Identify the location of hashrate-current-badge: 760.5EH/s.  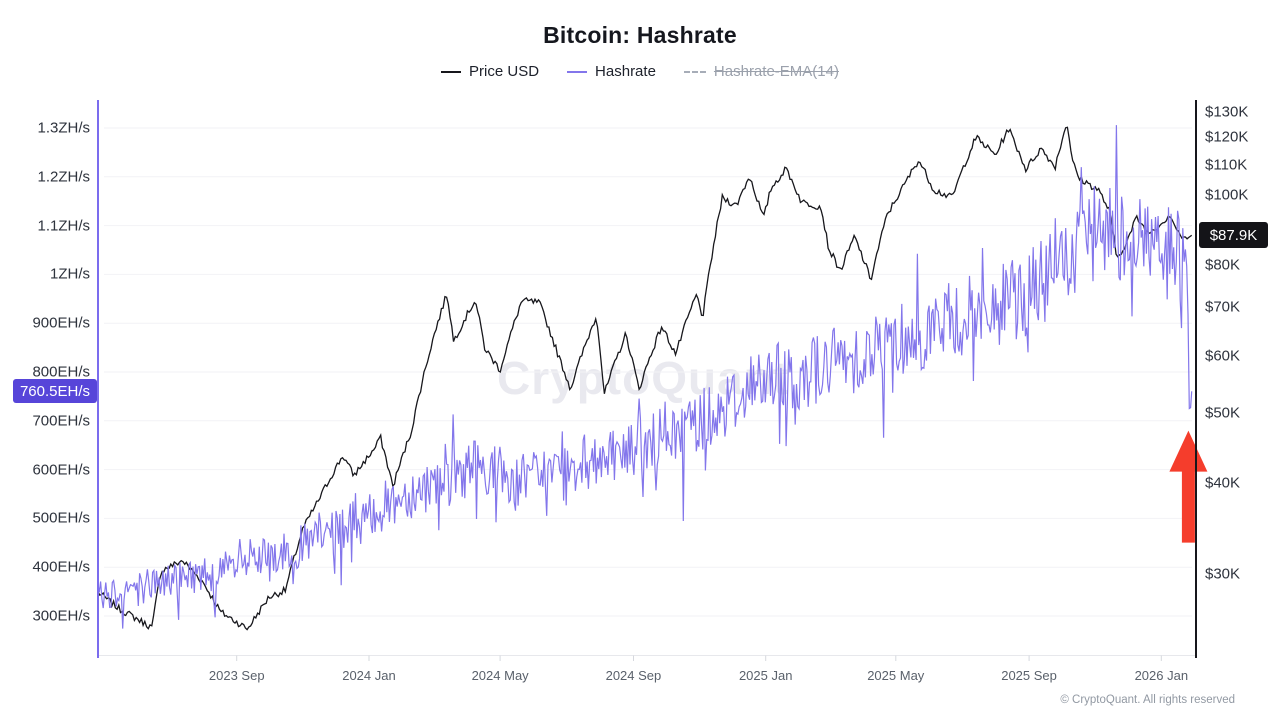
(55, 391).